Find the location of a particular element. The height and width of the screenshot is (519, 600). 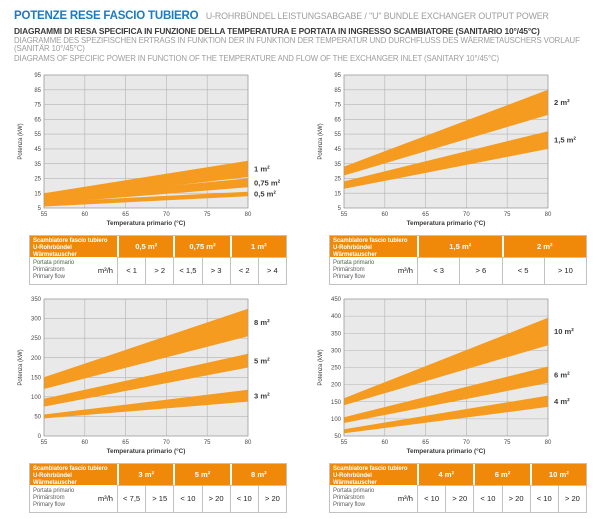

flow-value-cell: < 1,5 is located at coordinates (187, 270).